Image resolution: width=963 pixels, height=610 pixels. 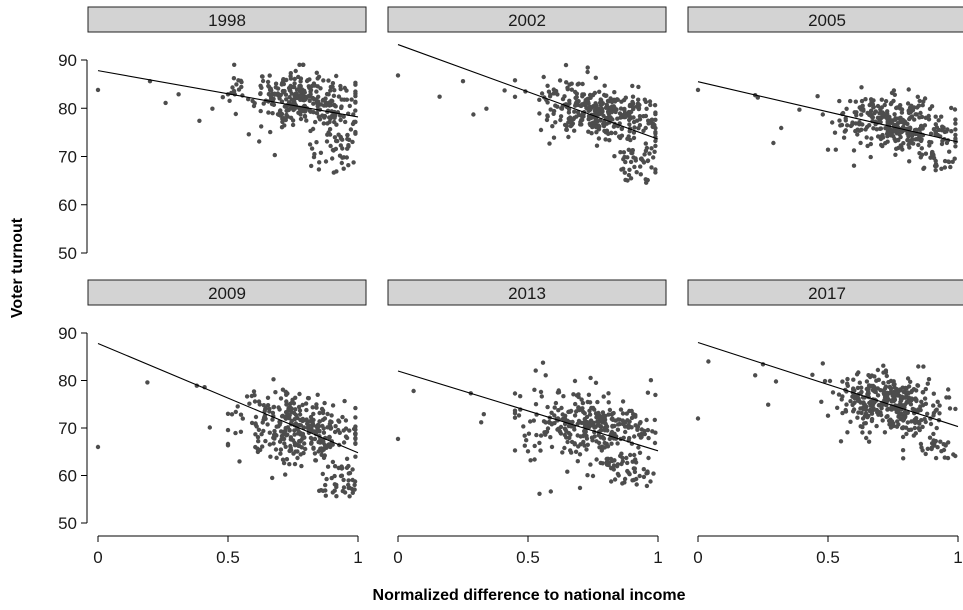 What do you see at coordinates (227, 20) in the screenshot?
I see `facet-strip-label: 1998` at bounding box center [227, 20].